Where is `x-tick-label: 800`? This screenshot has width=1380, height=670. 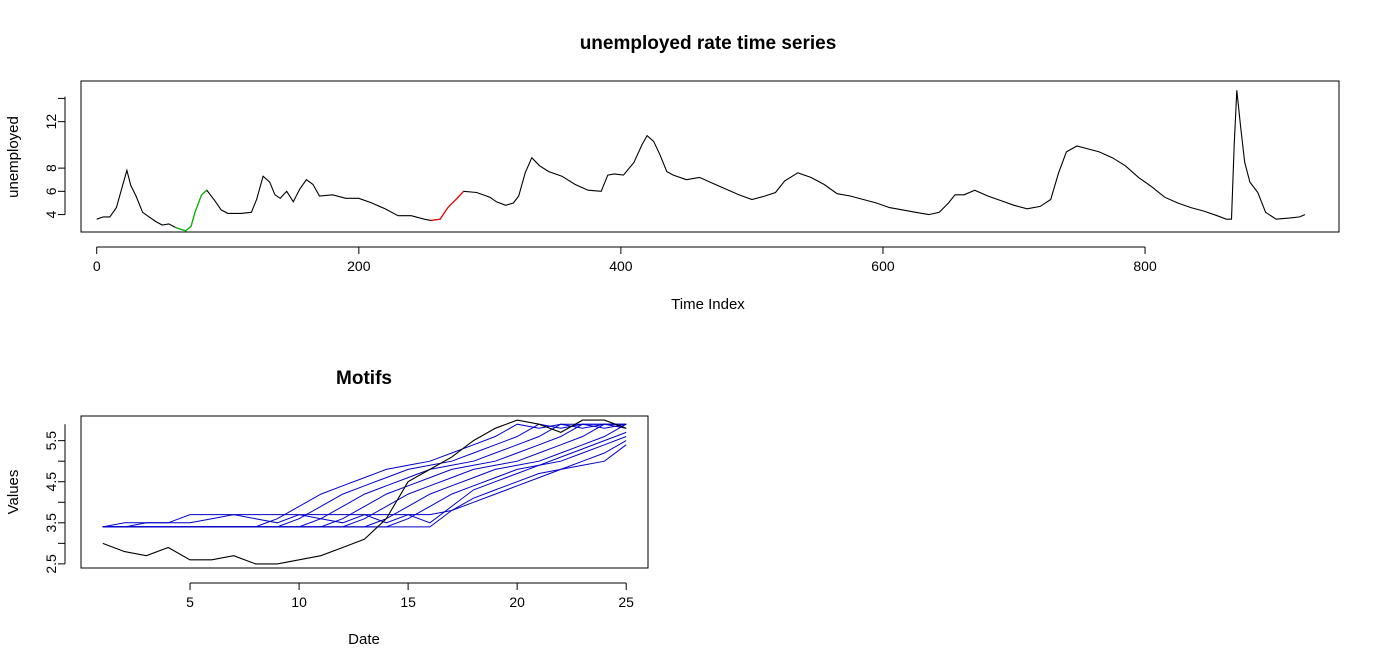
x-tick-label: 800 is located at coordinates (1145, 266).